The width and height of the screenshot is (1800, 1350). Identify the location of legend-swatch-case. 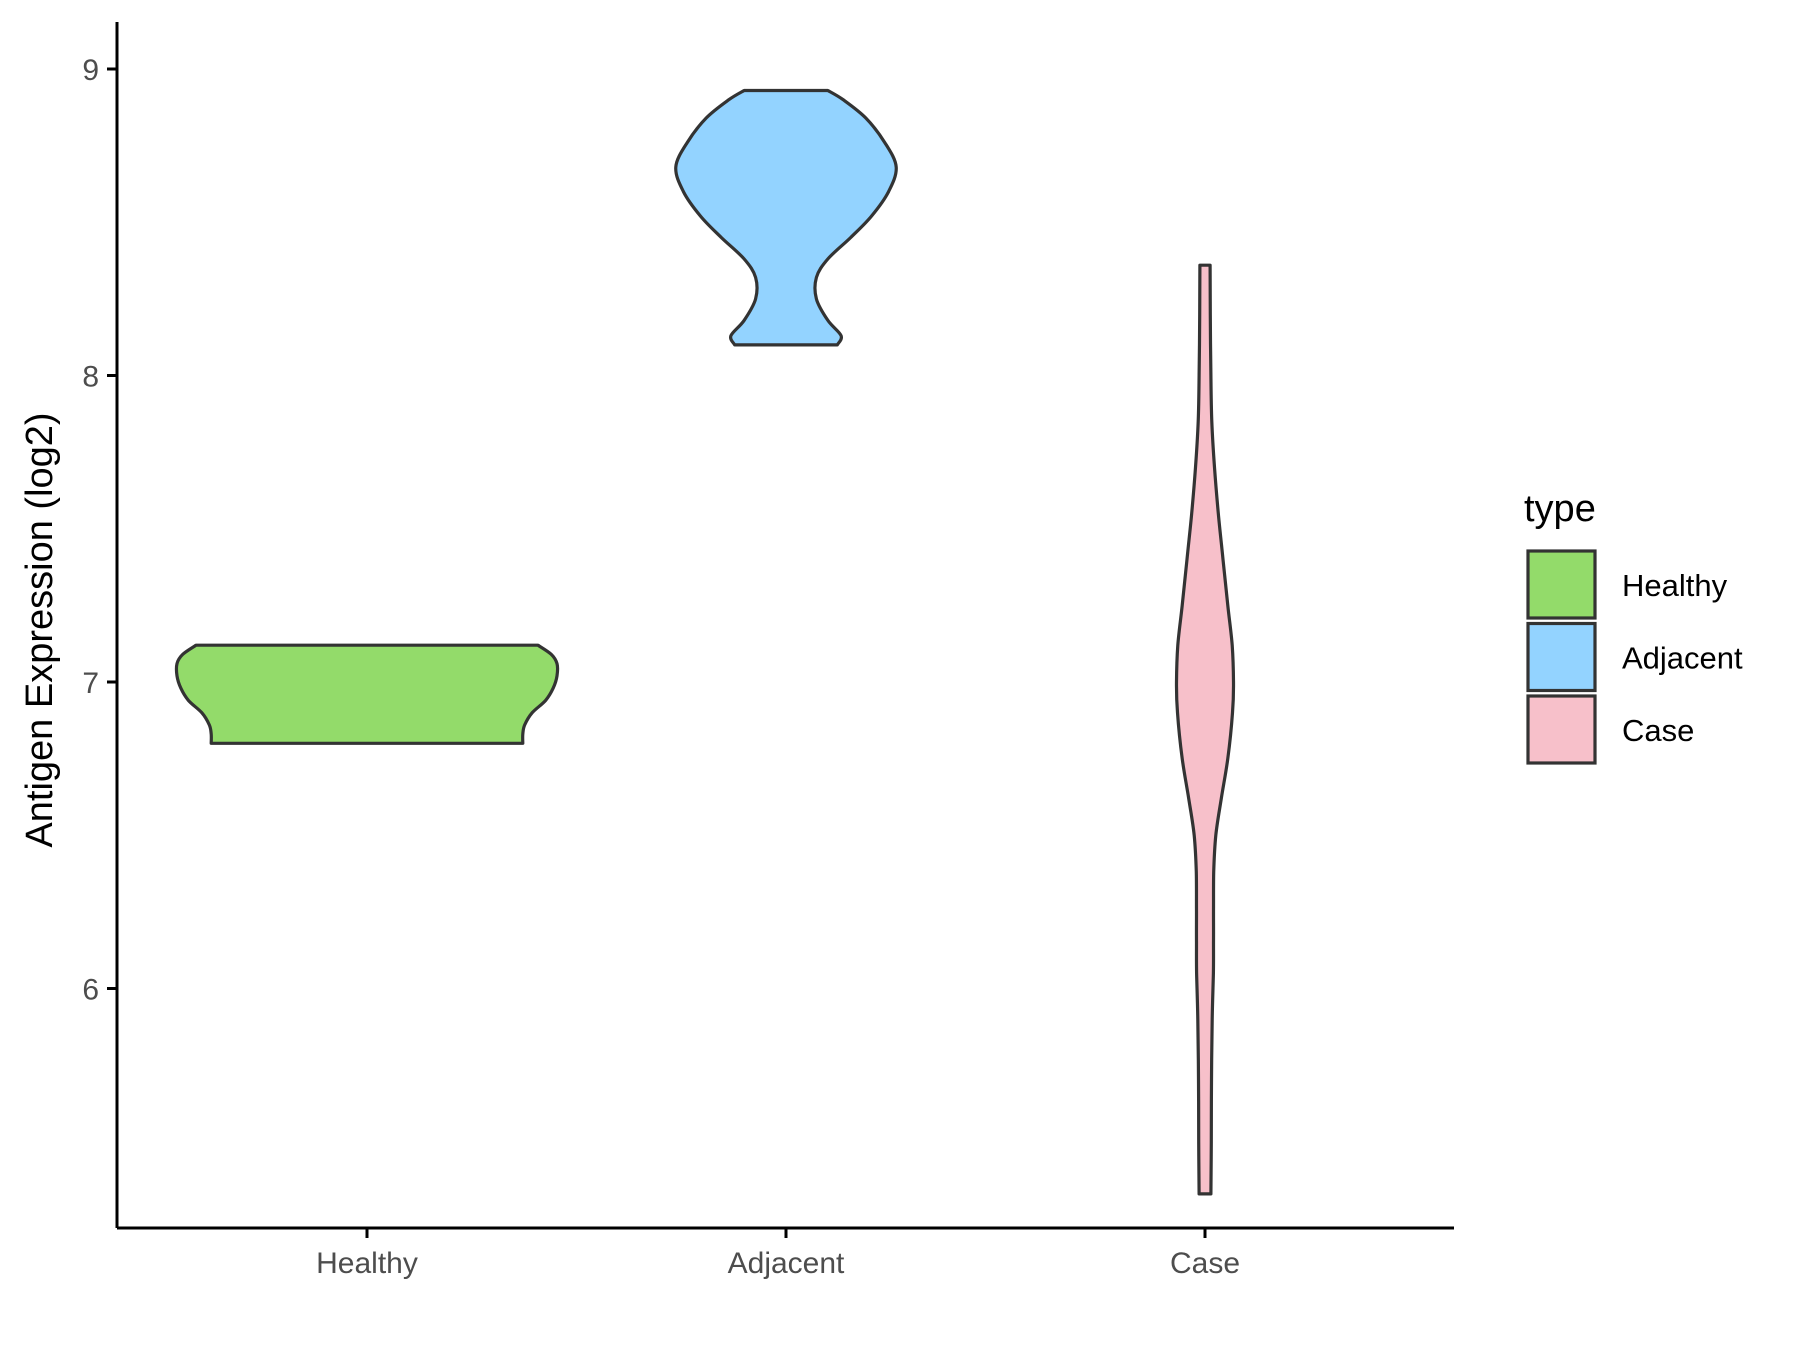
(1561, 729).